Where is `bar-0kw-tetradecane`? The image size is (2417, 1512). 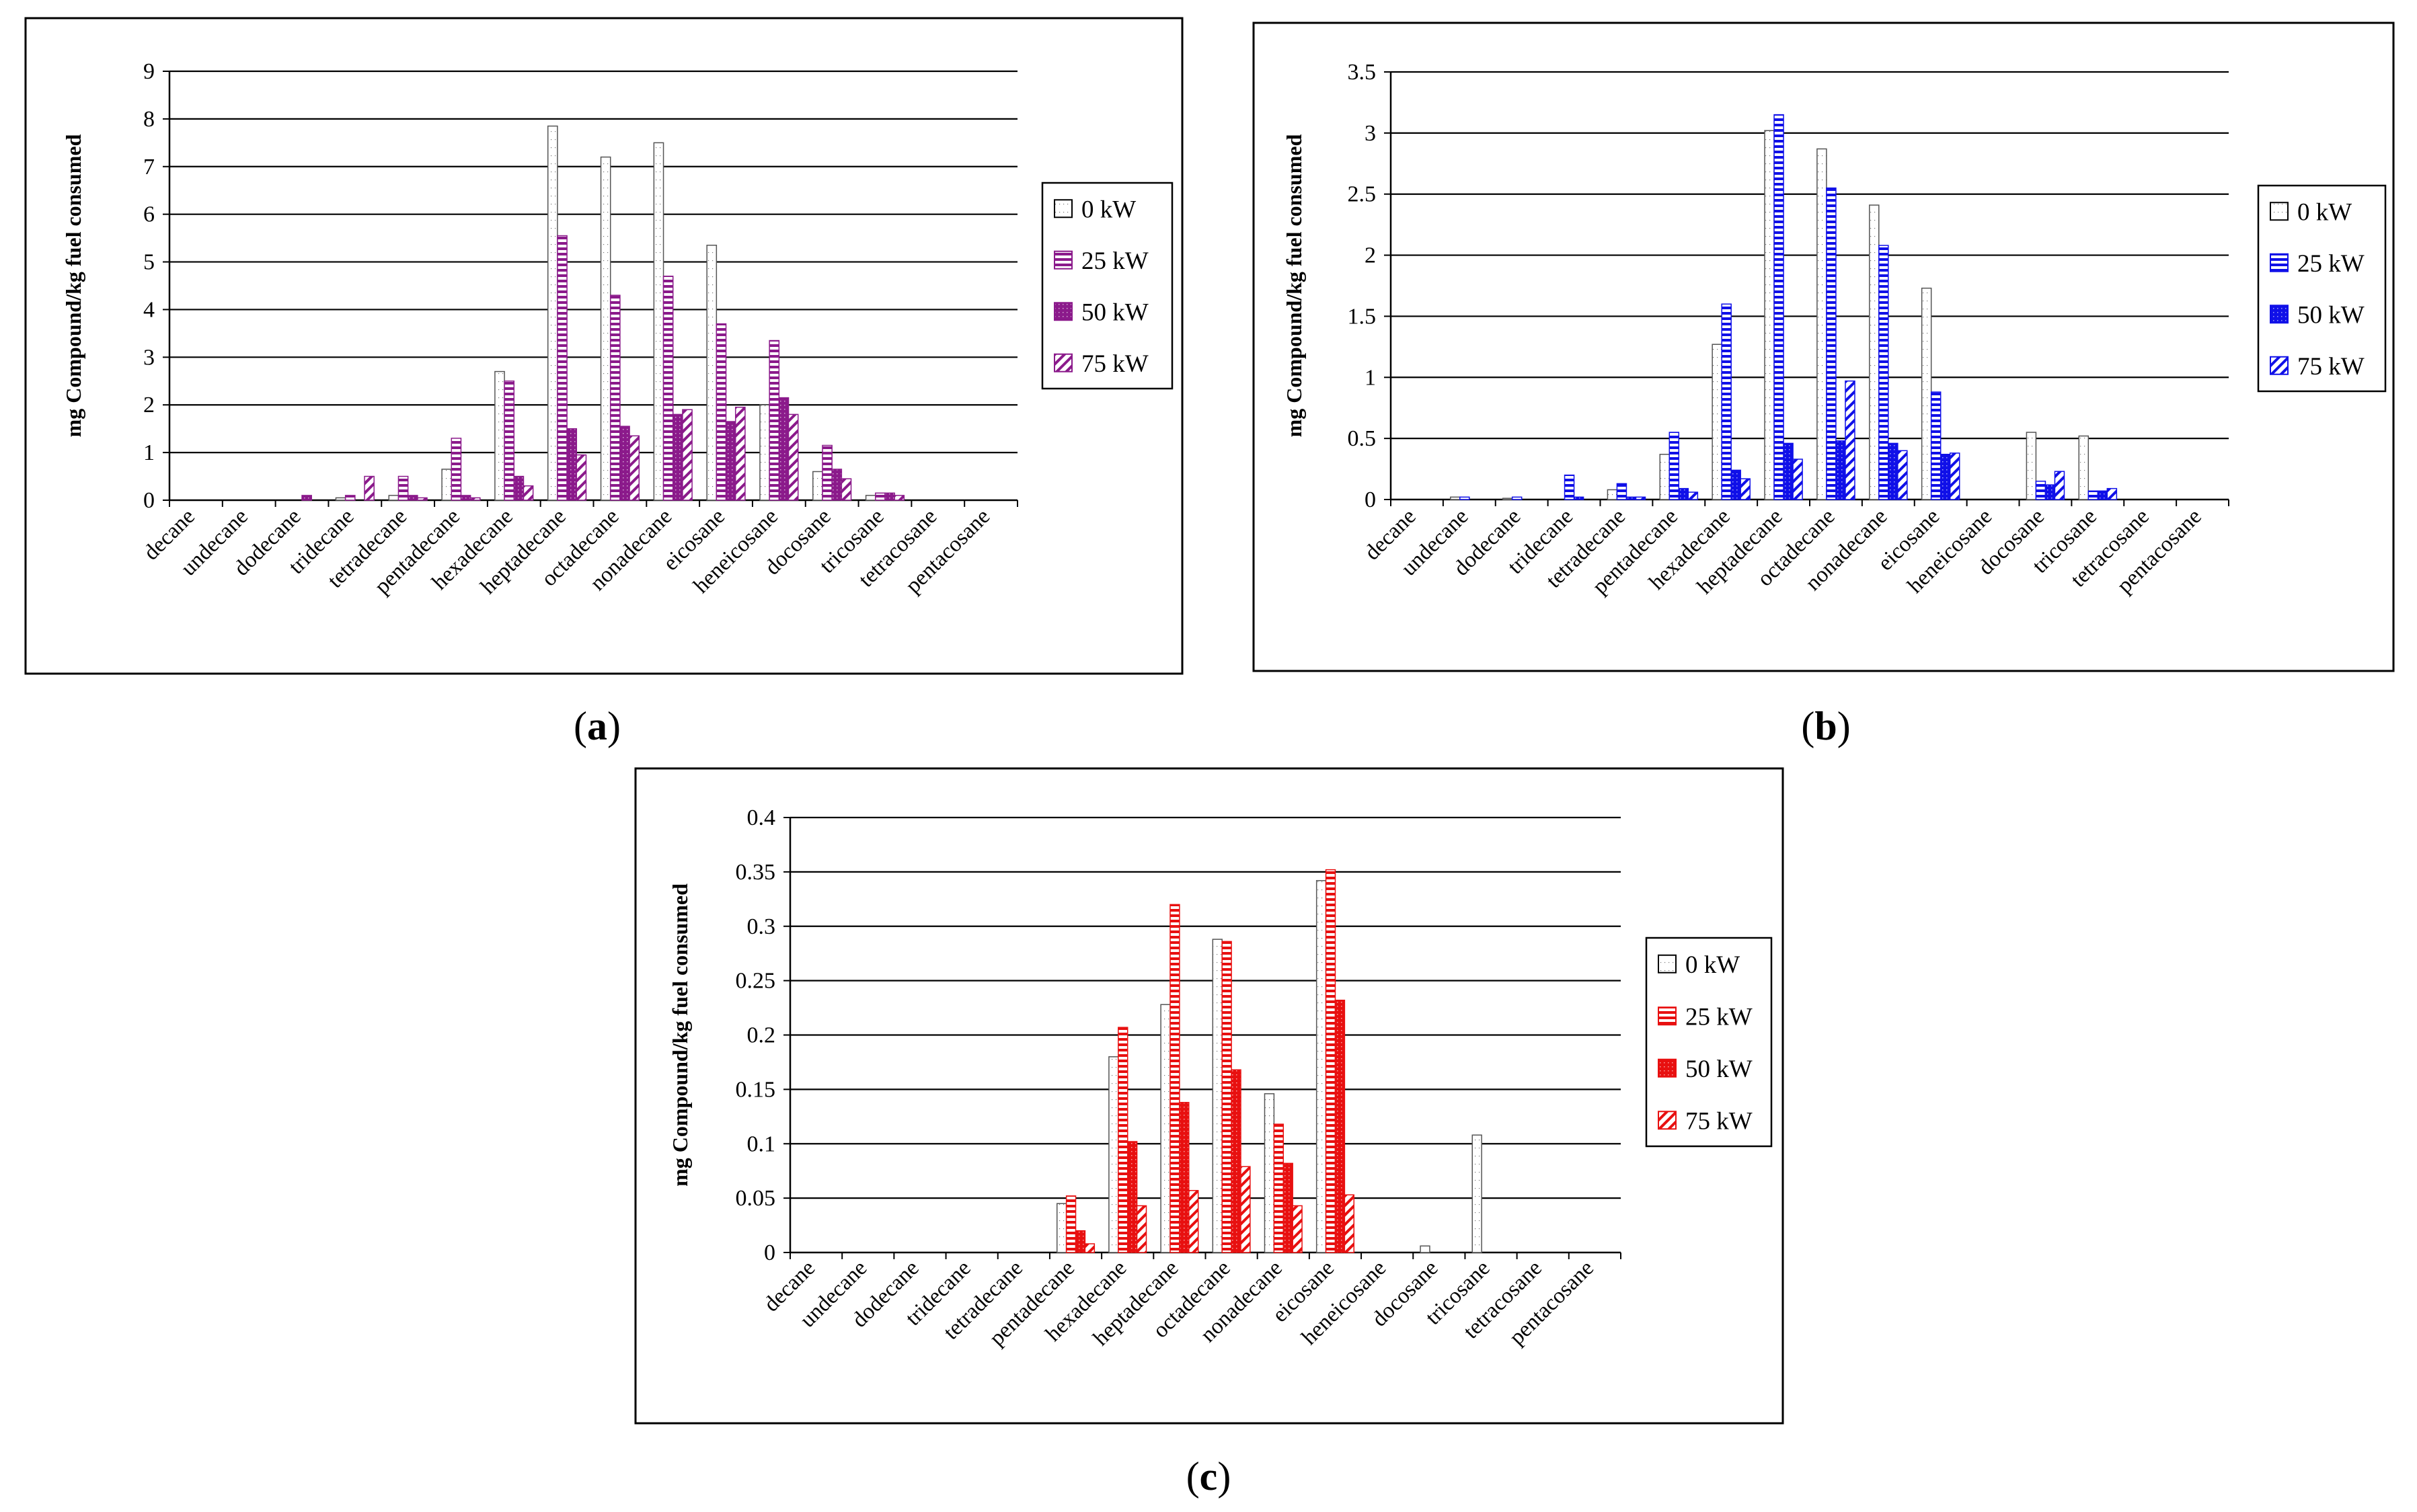 bar-0kw-tetradecane is located at coordinates (394, 498).